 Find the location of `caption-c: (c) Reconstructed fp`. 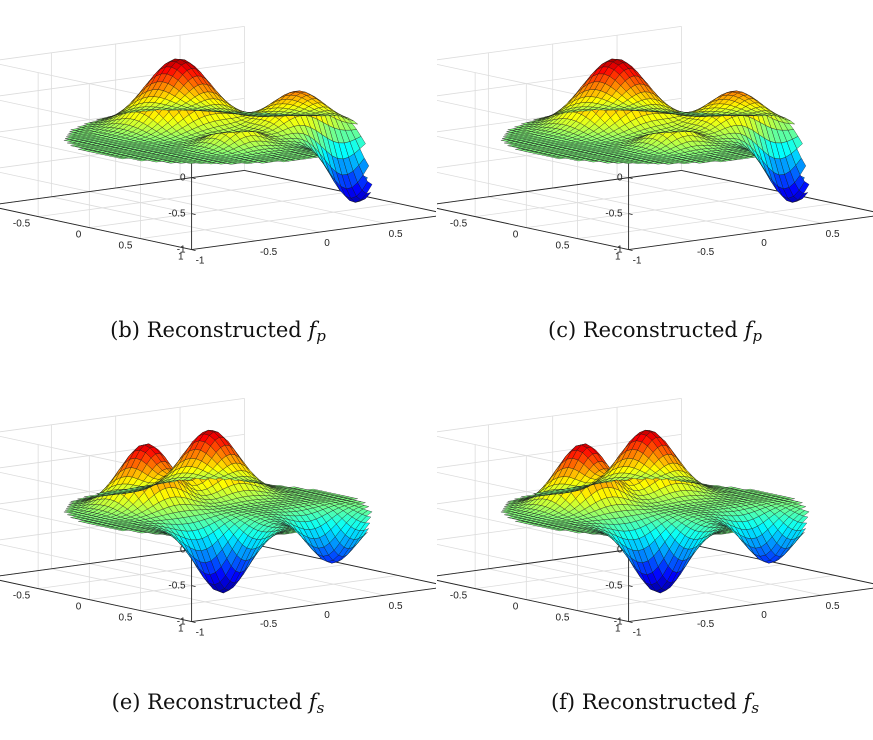

caption-c: (c) Reconstructed fp is located at coordinates (655, 331).